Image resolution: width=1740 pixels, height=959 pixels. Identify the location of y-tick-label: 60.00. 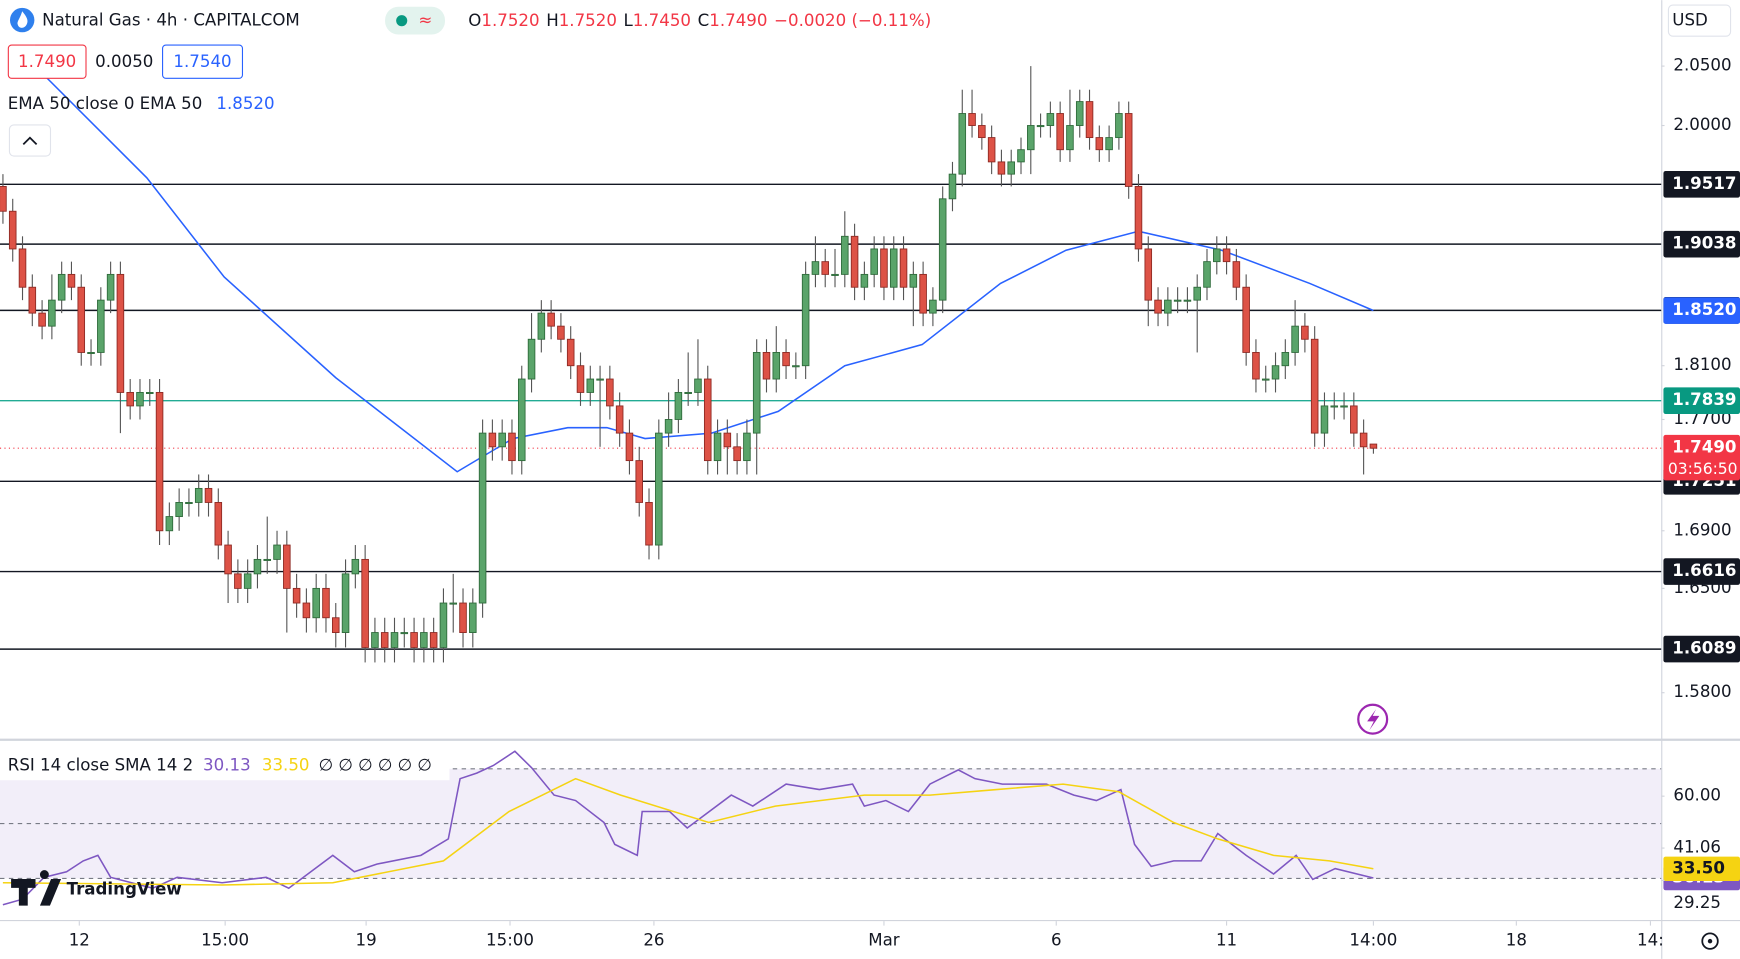
(1697, 795).